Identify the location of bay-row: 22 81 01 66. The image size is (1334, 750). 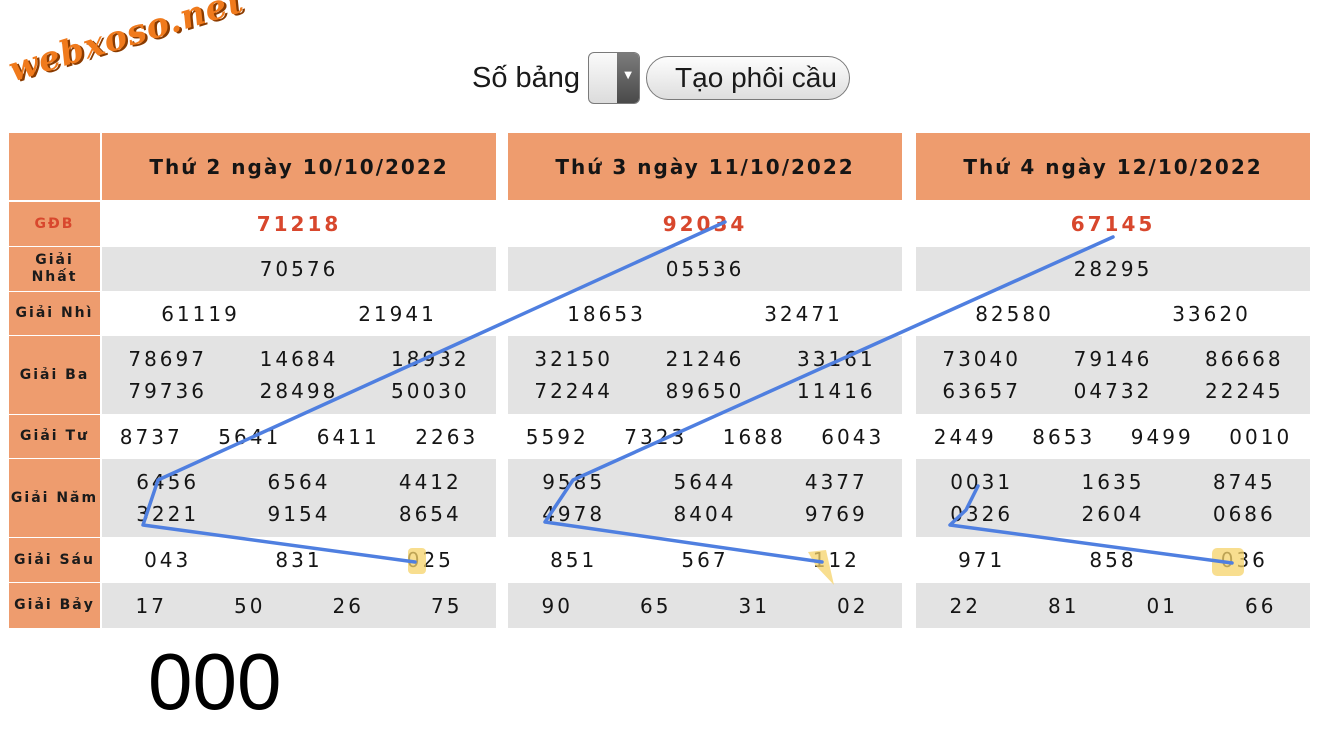
(1113, 605).